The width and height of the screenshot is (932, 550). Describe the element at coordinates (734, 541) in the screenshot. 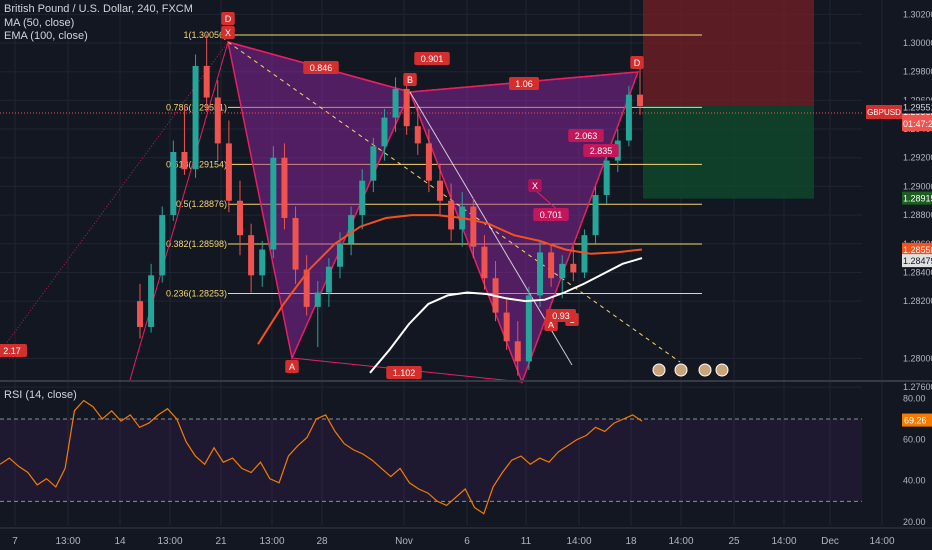

I see `x-tick-label: 25` at that location.